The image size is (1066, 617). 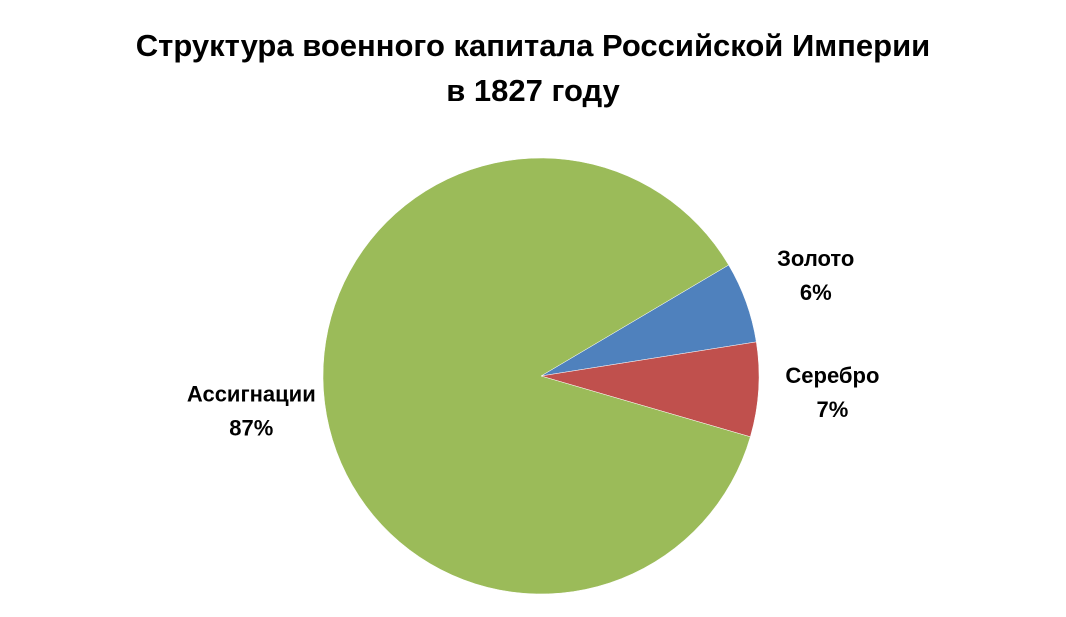 What do you see at coordinates (533, 90) in the screenshot?
I see `chart-title: в 1827 году` at bounding box center [533, 90].